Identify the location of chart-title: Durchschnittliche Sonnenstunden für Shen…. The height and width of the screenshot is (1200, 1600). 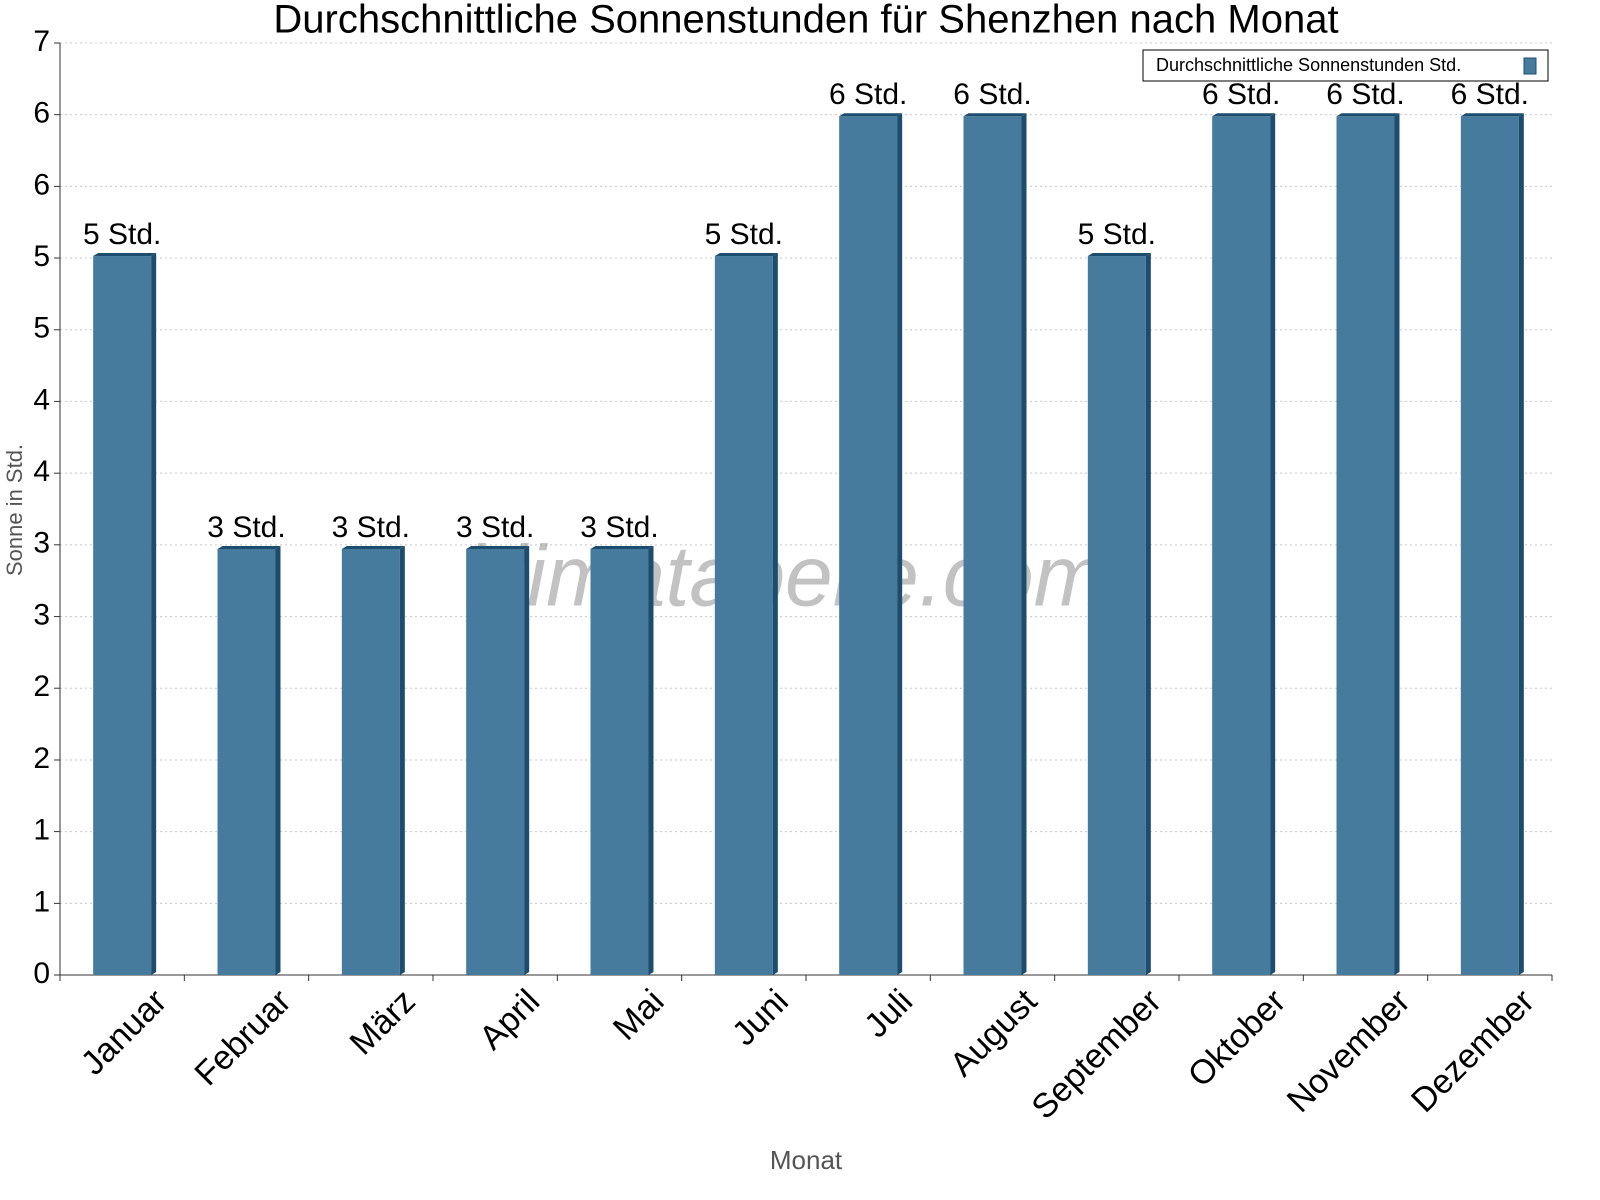
(805, 21).